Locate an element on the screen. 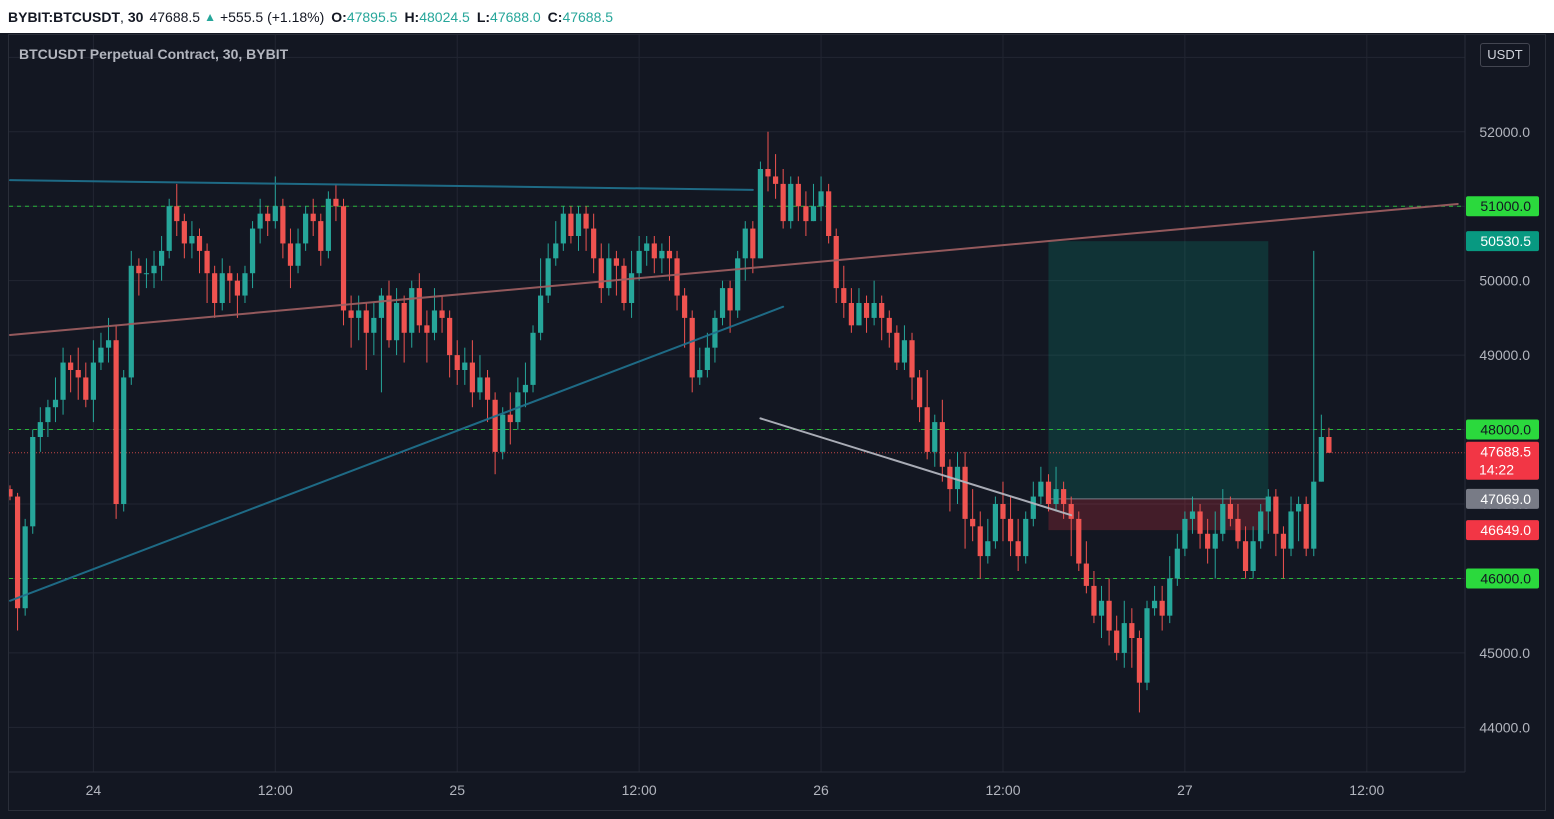  close-value: 47688.5 is located at coordinates (588, 16).